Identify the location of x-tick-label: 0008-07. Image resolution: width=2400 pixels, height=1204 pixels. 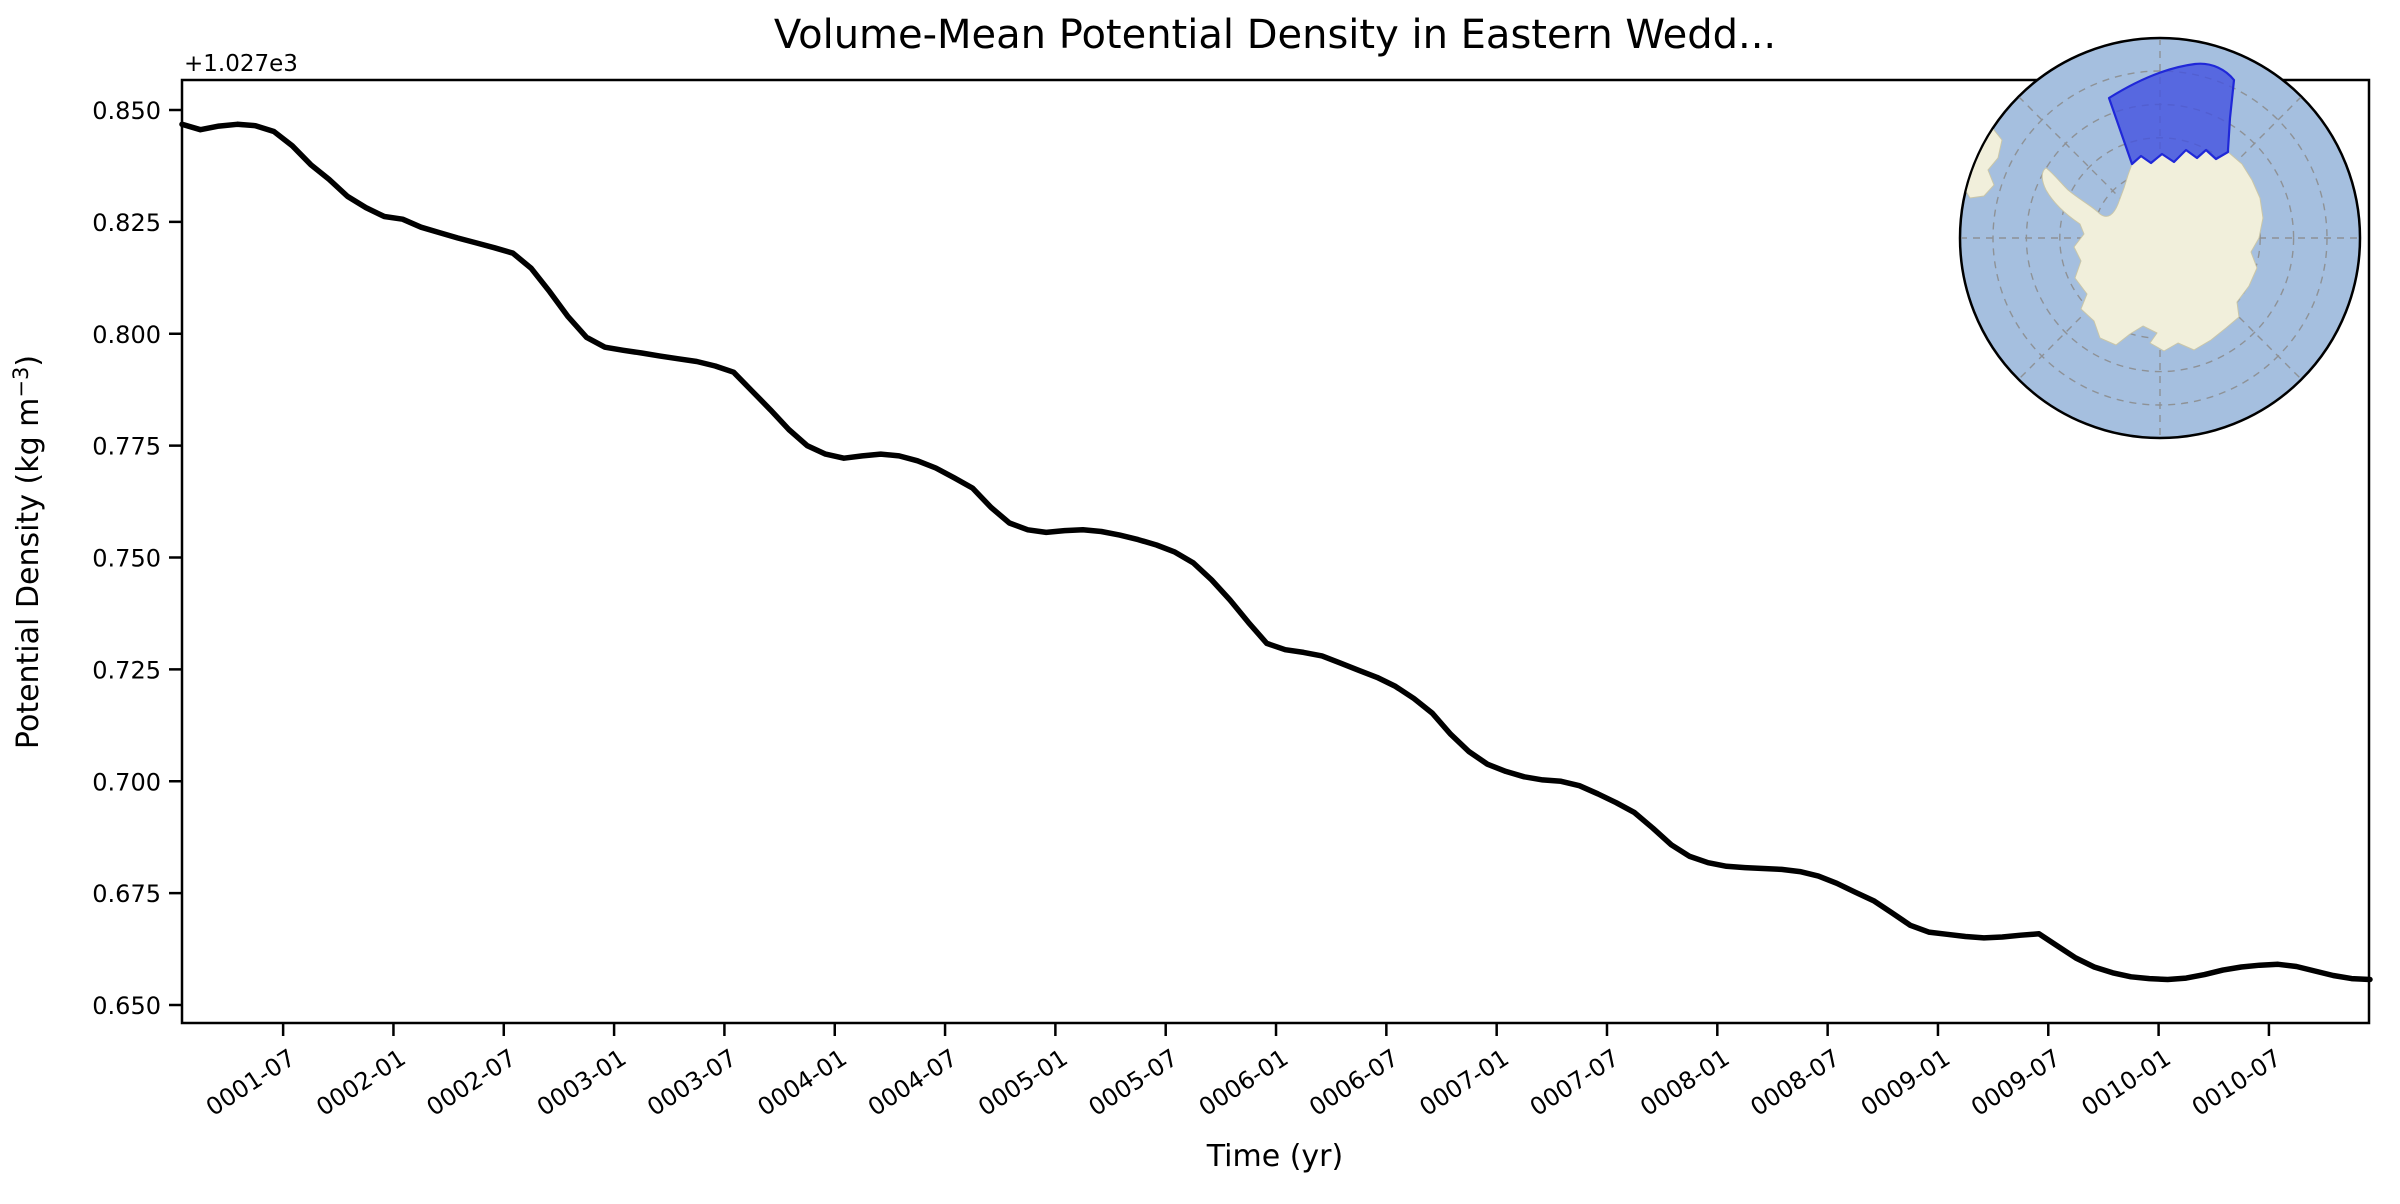
(1795, 1083).